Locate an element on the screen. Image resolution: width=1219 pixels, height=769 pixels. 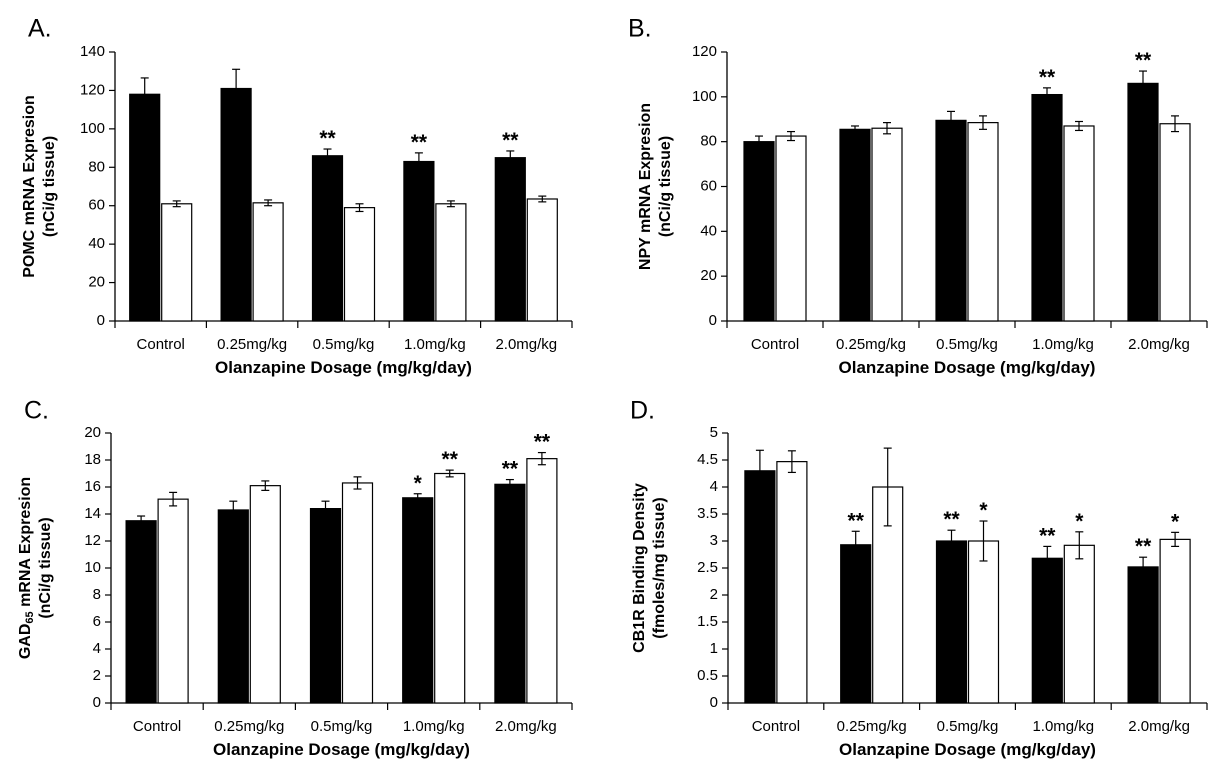
y-tick-label: 2.5 is located at coordinates (707, 567).